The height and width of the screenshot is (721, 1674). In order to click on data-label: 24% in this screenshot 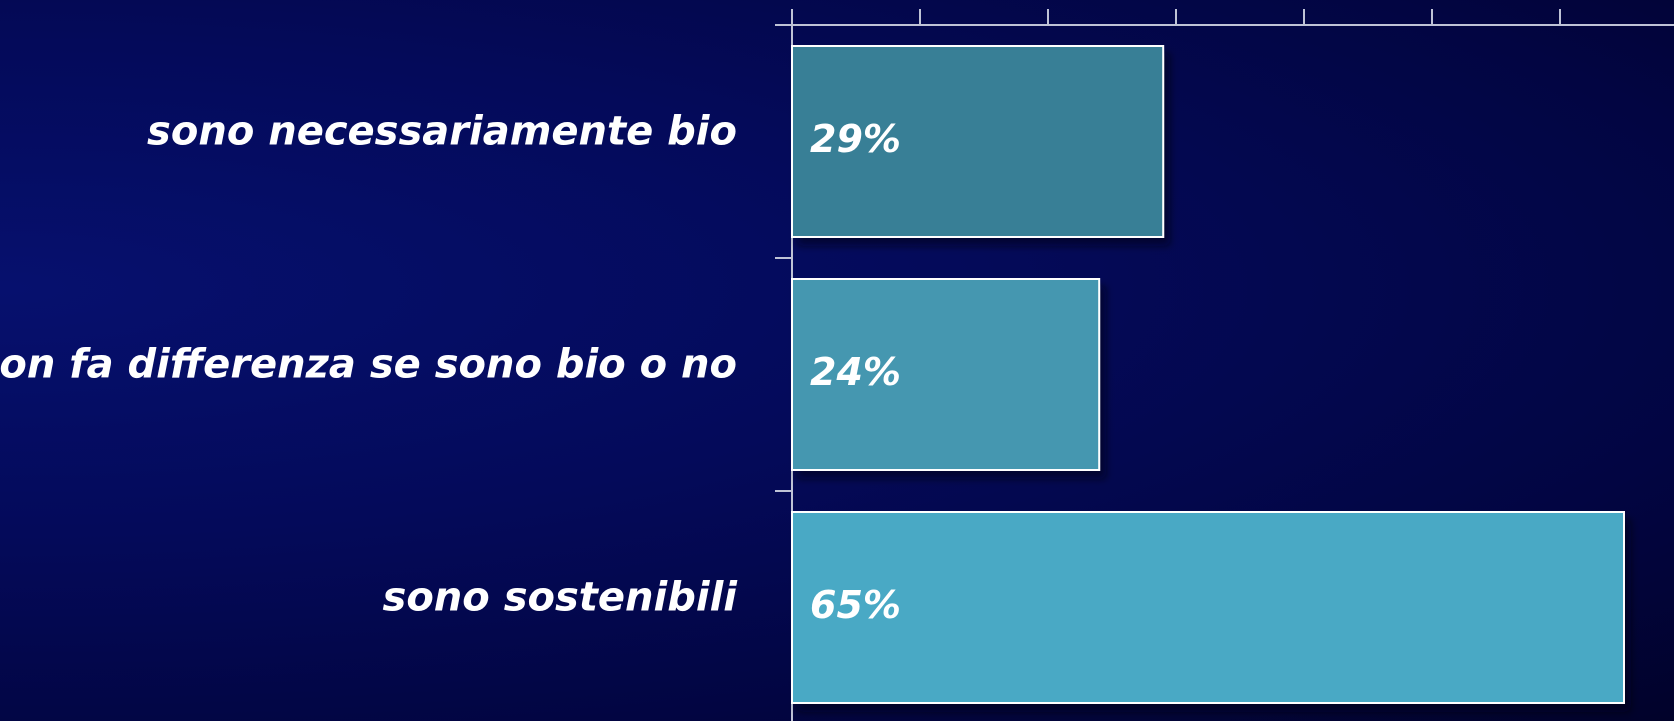, I will do `click(855, 372)`.